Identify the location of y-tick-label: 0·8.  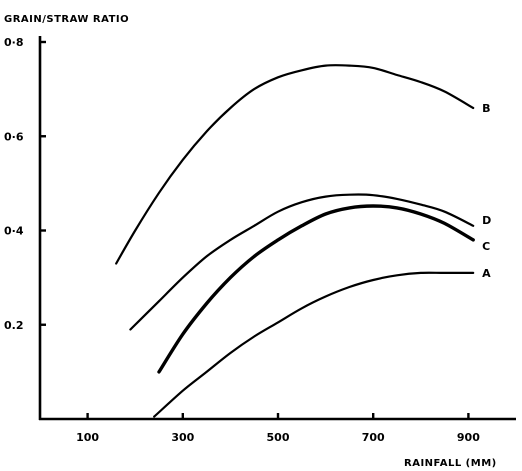
(14, 42).